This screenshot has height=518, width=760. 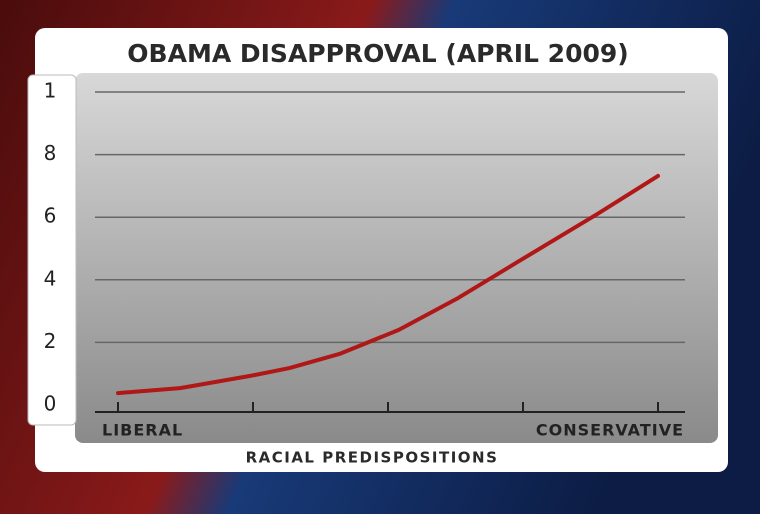 I want to click on chart-title: OBAMA DISAPPROVAL (APRIL 2009), so click(x=377, y=53).